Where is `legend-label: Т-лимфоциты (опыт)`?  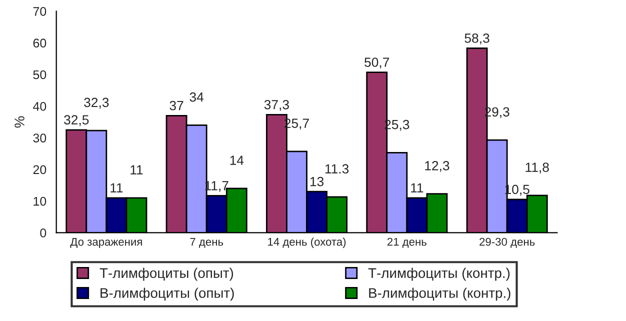 legend-label: Т-лимфоциты (опыт) is located at coordinates (167, 274).